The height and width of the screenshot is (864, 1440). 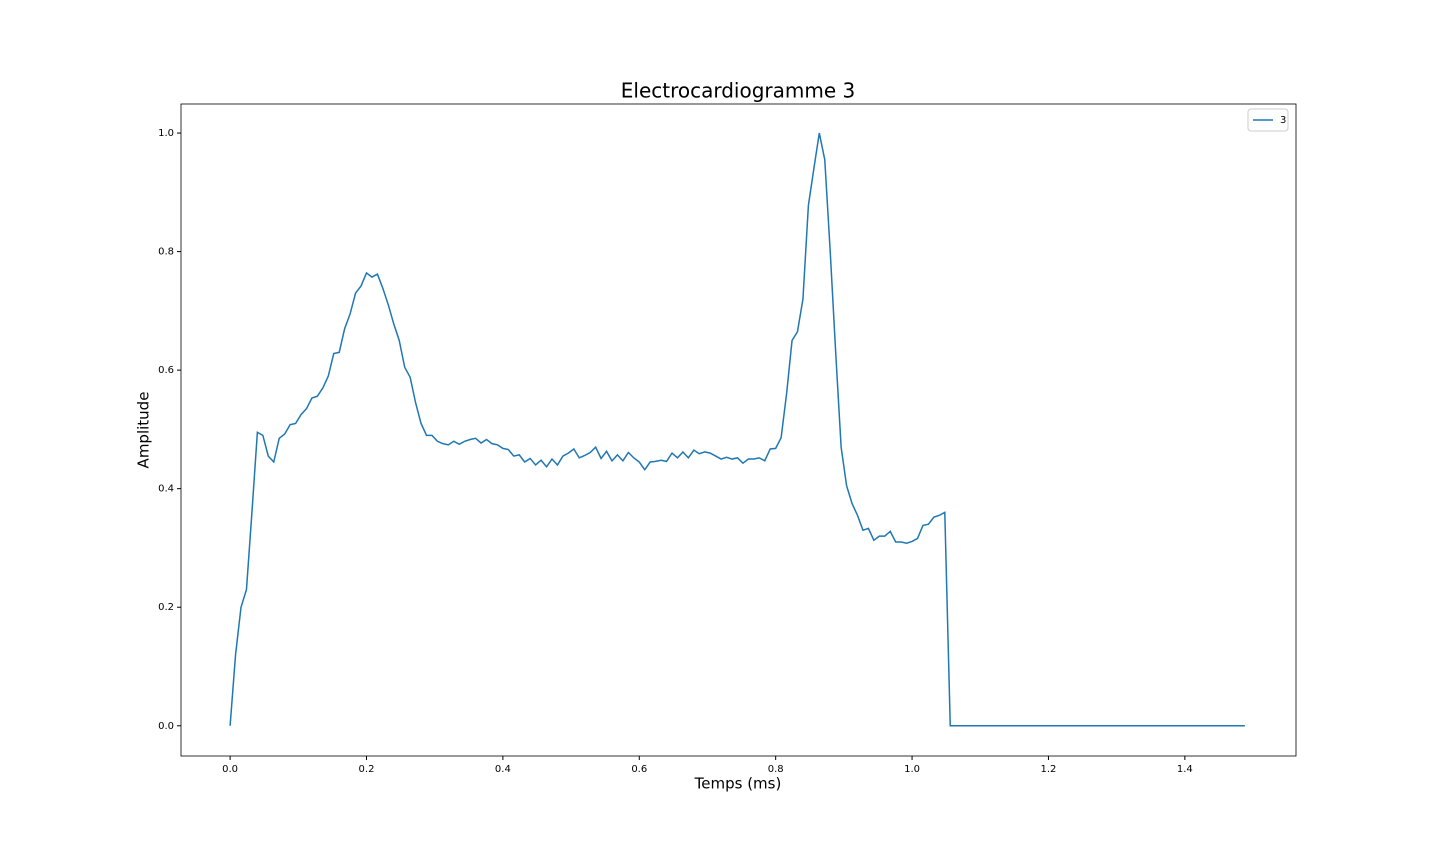 I want to click on y-tick-label: 0.2, so click(x=166, y=607).